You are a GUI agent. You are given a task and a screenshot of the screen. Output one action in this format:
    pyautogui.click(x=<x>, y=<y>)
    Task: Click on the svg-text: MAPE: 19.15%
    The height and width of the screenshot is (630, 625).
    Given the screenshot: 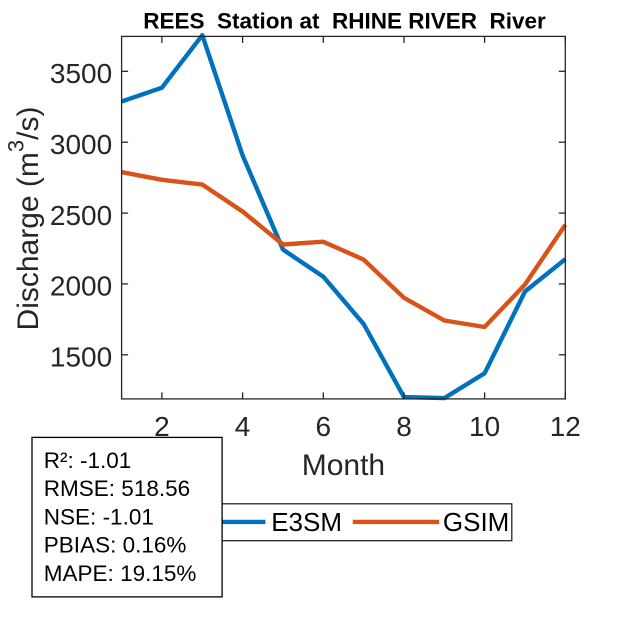 What is the action you would take?
    pyautogui.click(x=120, y=573)
    